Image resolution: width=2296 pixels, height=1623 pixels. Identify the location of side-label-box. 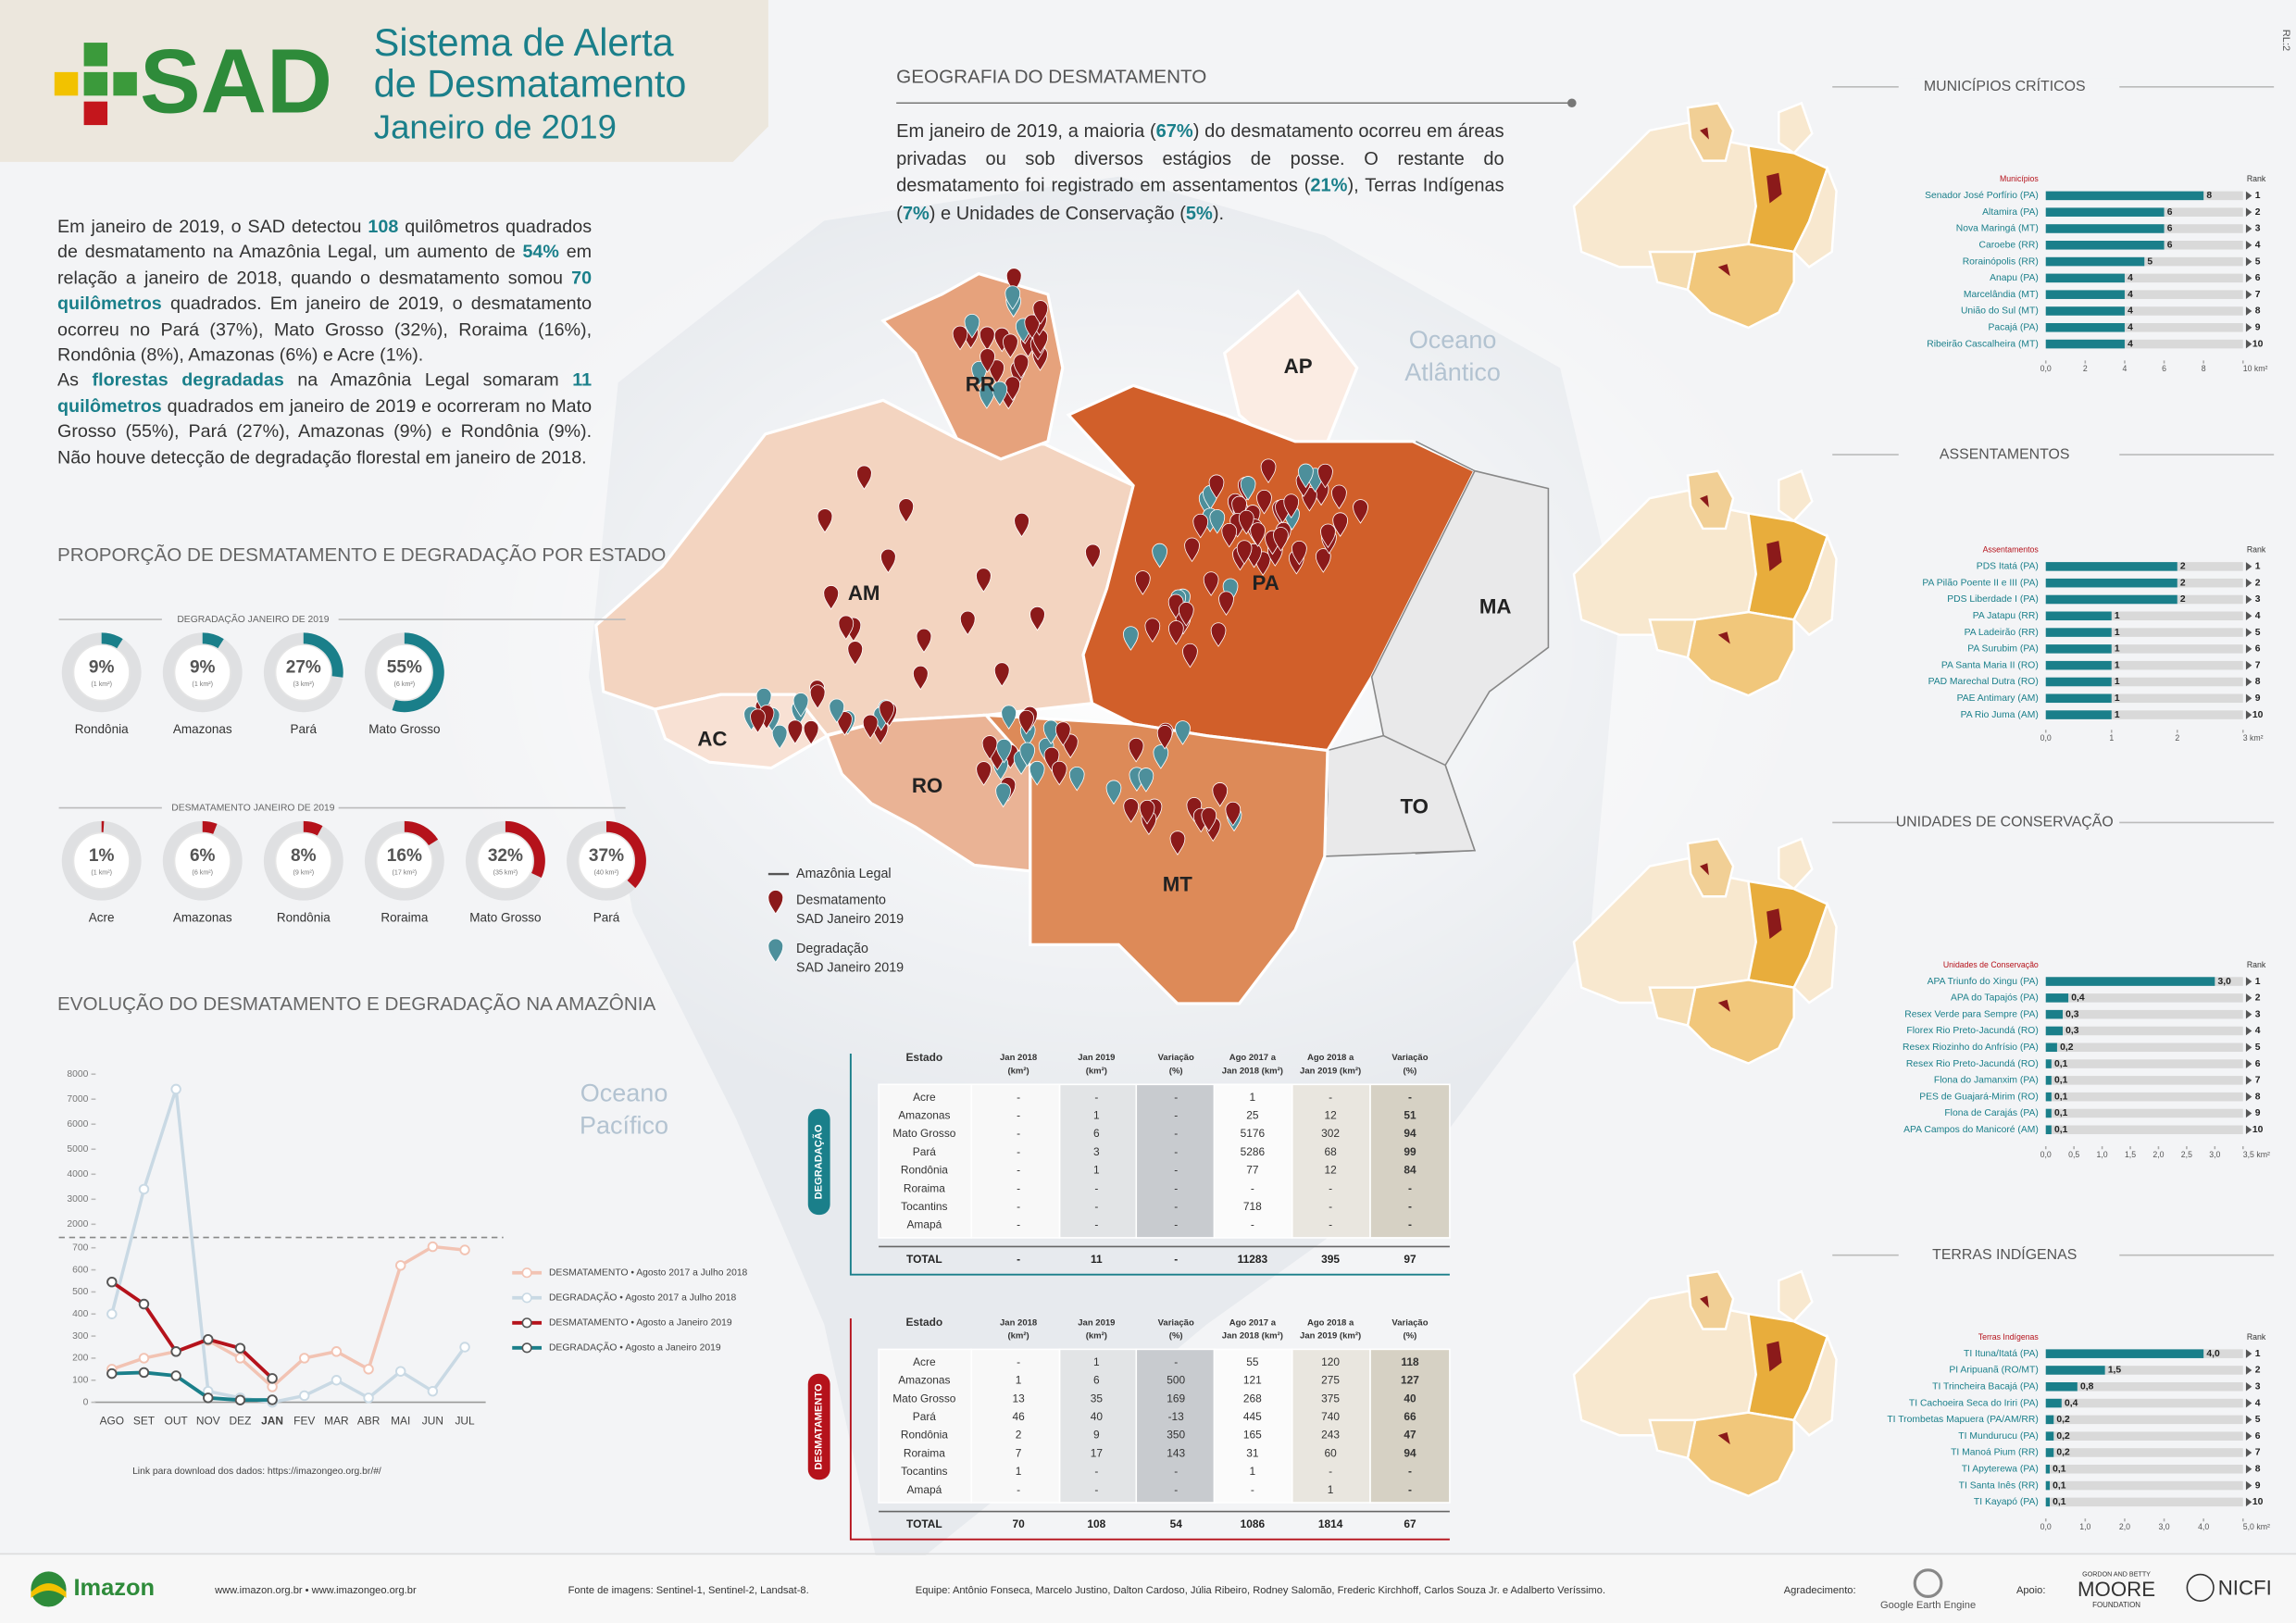
(818, 1426).